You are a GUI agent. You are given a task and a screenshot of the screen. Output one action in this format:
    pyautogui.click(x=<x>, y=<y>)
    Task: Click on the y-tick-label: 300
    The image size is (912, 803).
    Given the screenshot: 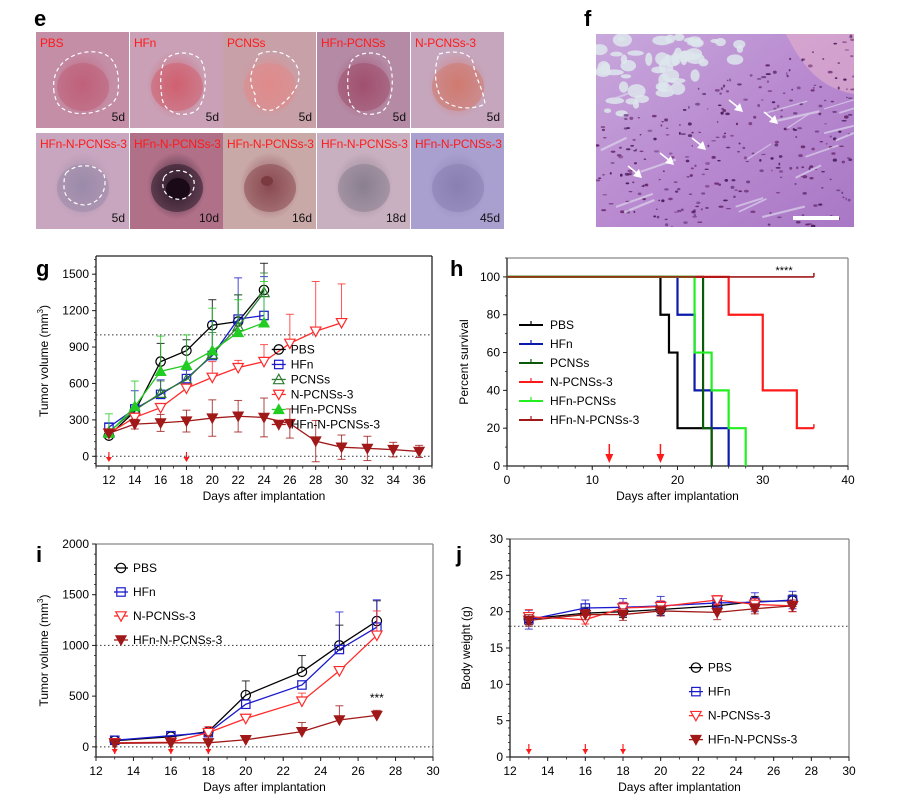 What is the action you would take?
    pyautogui.click(x=79, y=420)
    